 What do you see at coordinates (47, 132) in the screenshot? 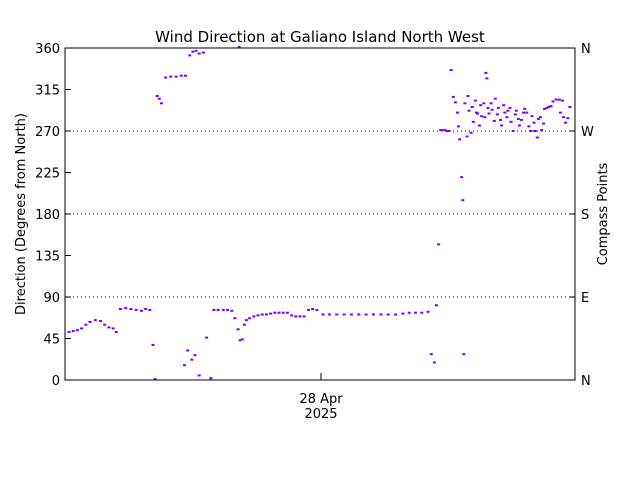
I see `y-tick-label: 270` at bounding box center [47, 132].